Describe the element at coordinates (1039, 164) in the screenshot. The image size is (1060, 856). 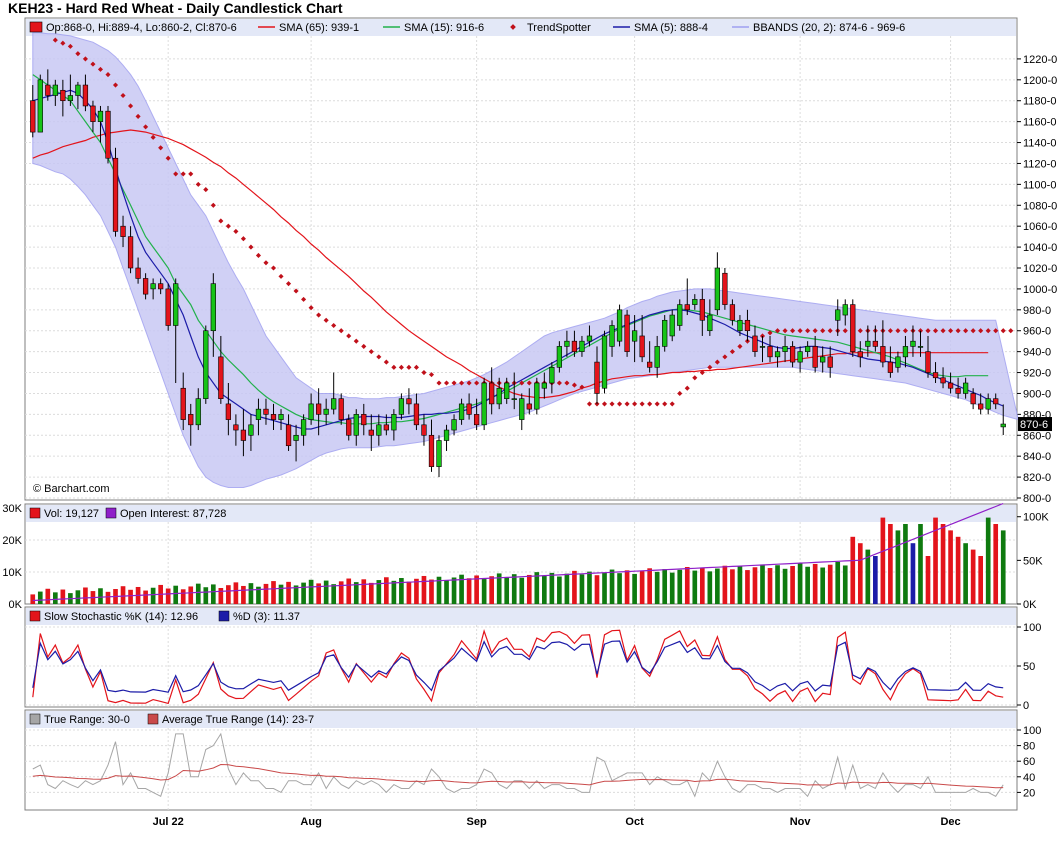
I see `y-tick-label: 1120-0` at that location.